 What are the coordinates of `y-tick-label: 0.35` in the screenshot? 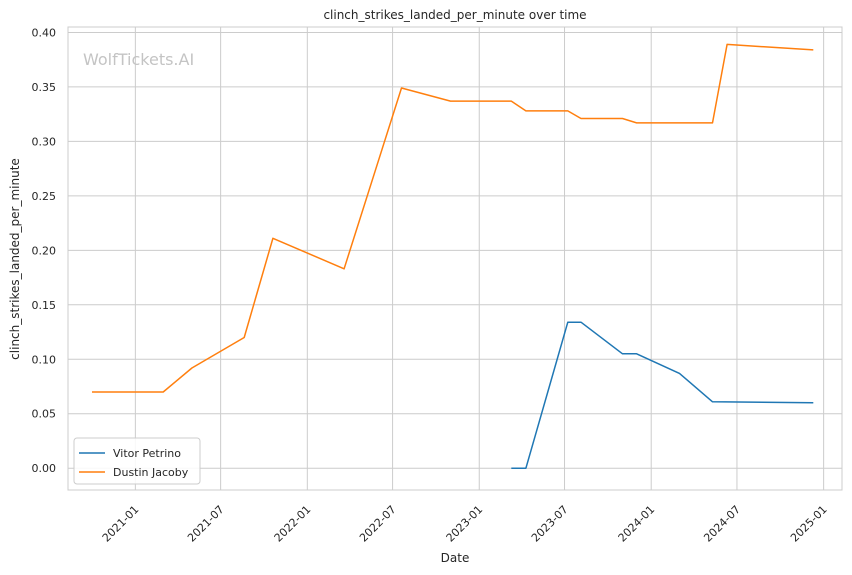 It's located at (44, 87).